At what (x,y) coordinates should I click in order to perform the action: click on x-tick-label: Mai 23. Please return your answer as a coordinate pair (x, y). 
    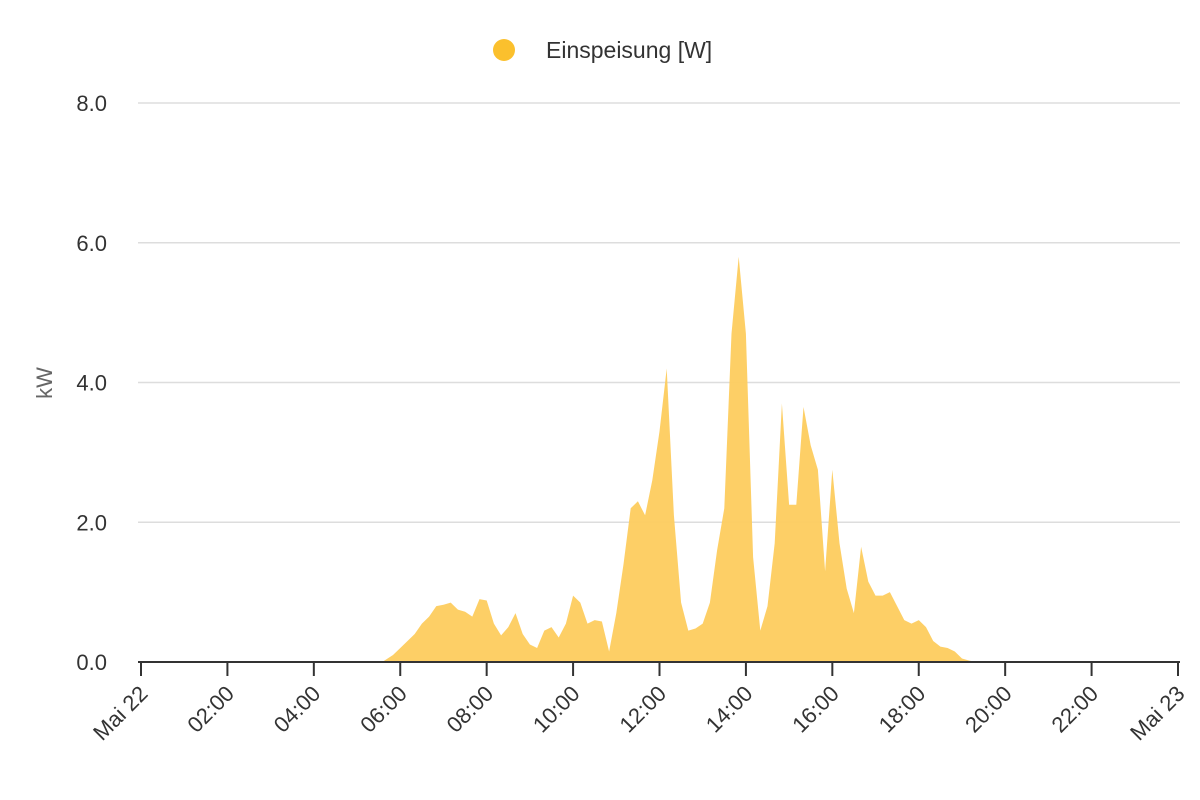
    Looking at the image, I should click on (1157, 713).